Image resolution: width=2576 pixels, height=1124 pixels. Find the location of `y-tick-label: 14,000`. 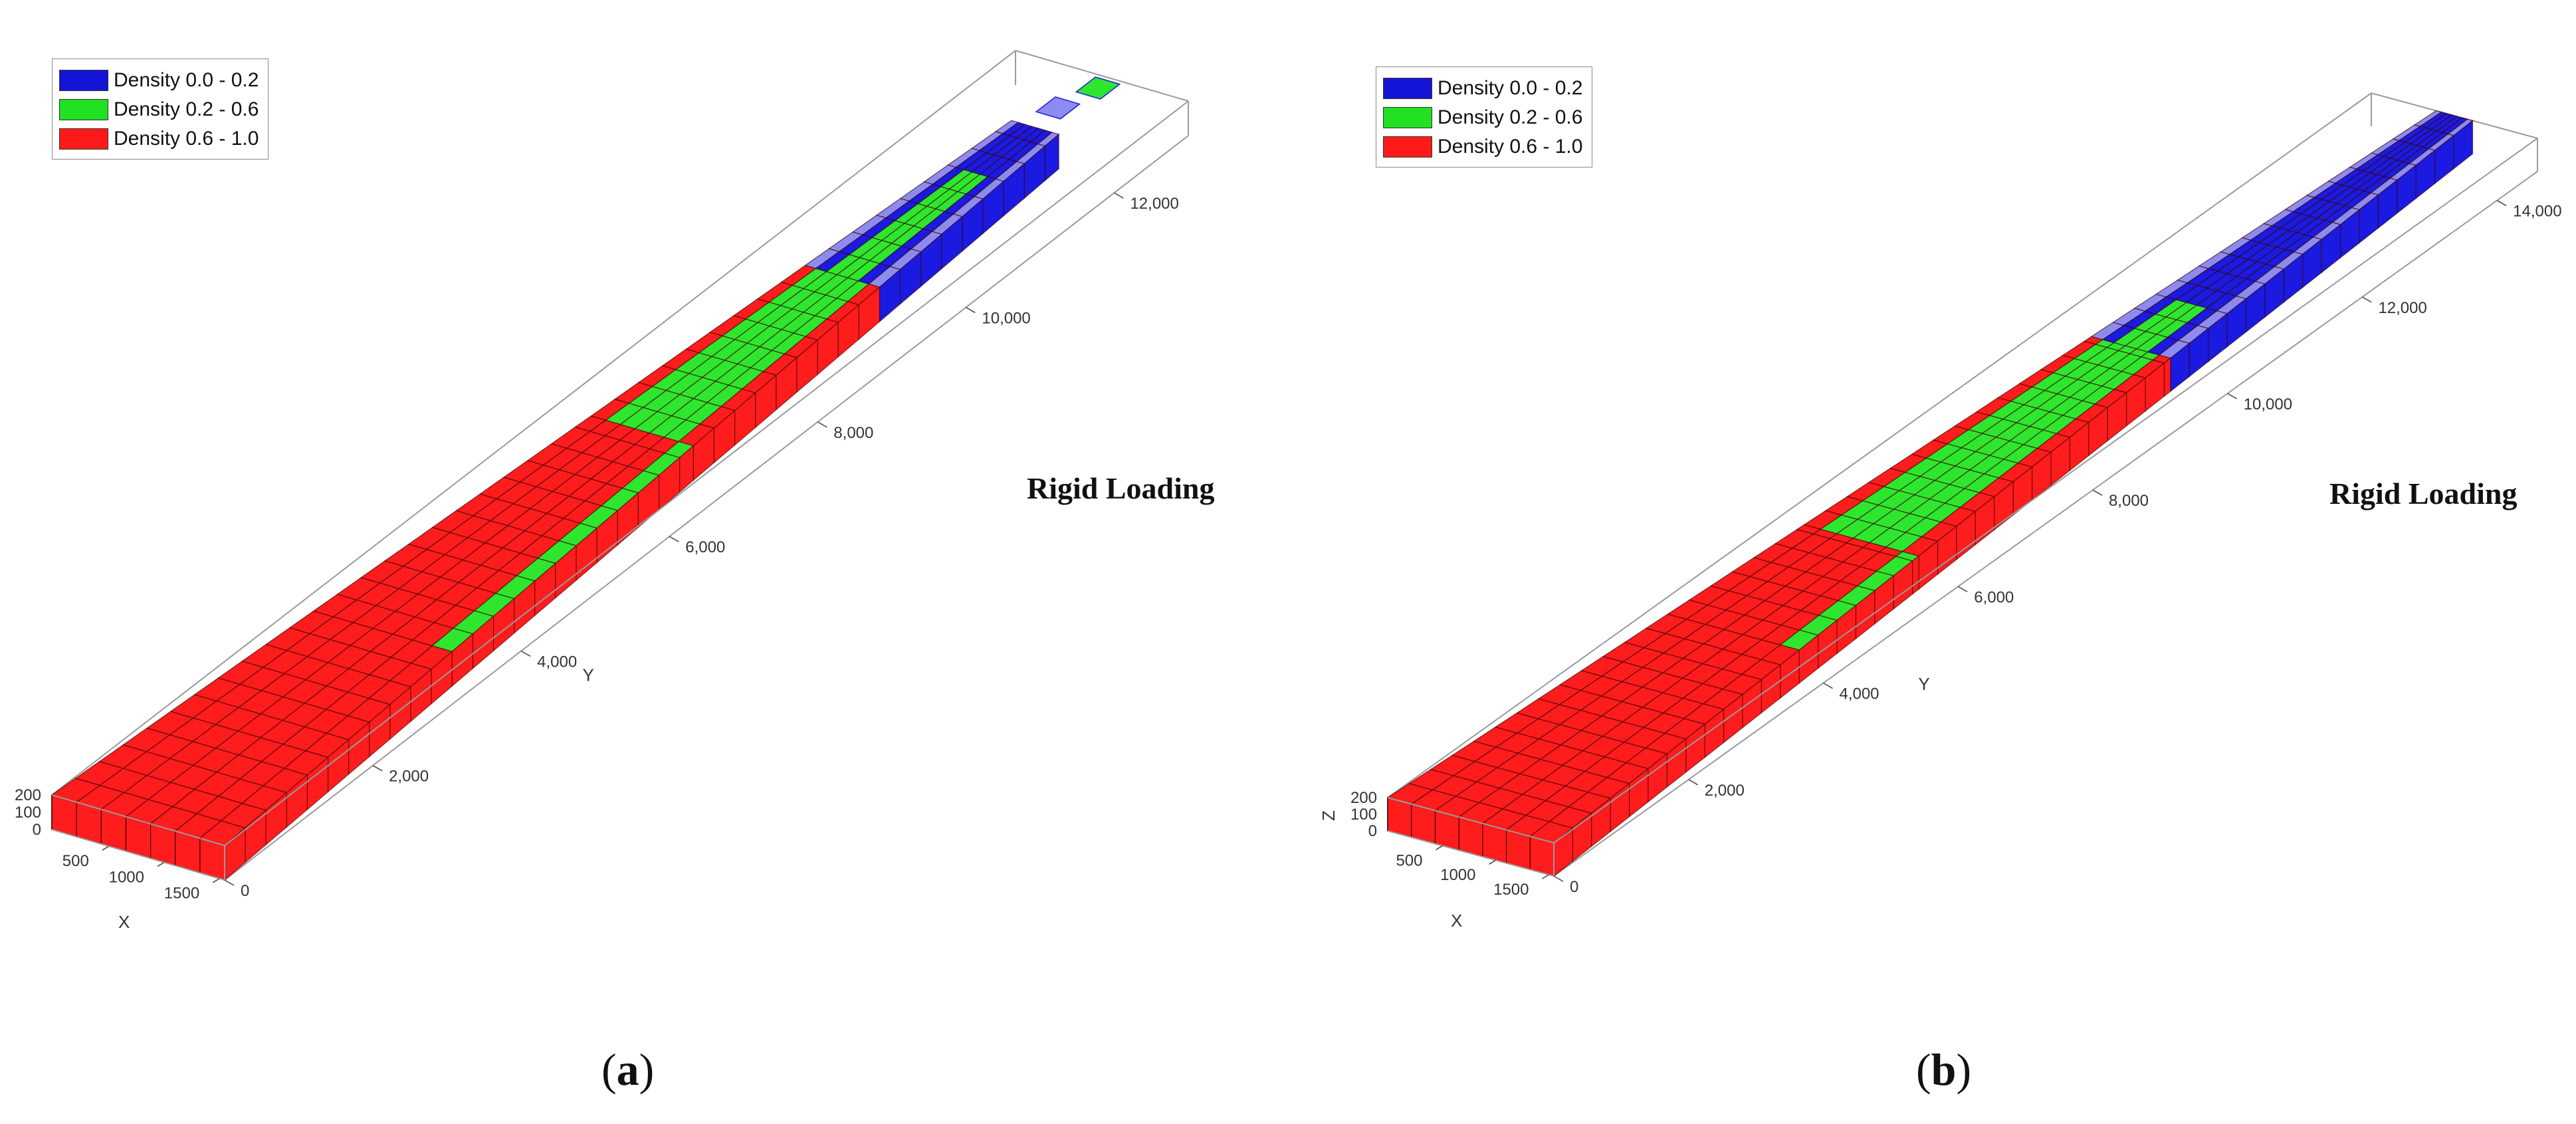

y-tick-label: 14,000 is located at coordinates (2537, 212).